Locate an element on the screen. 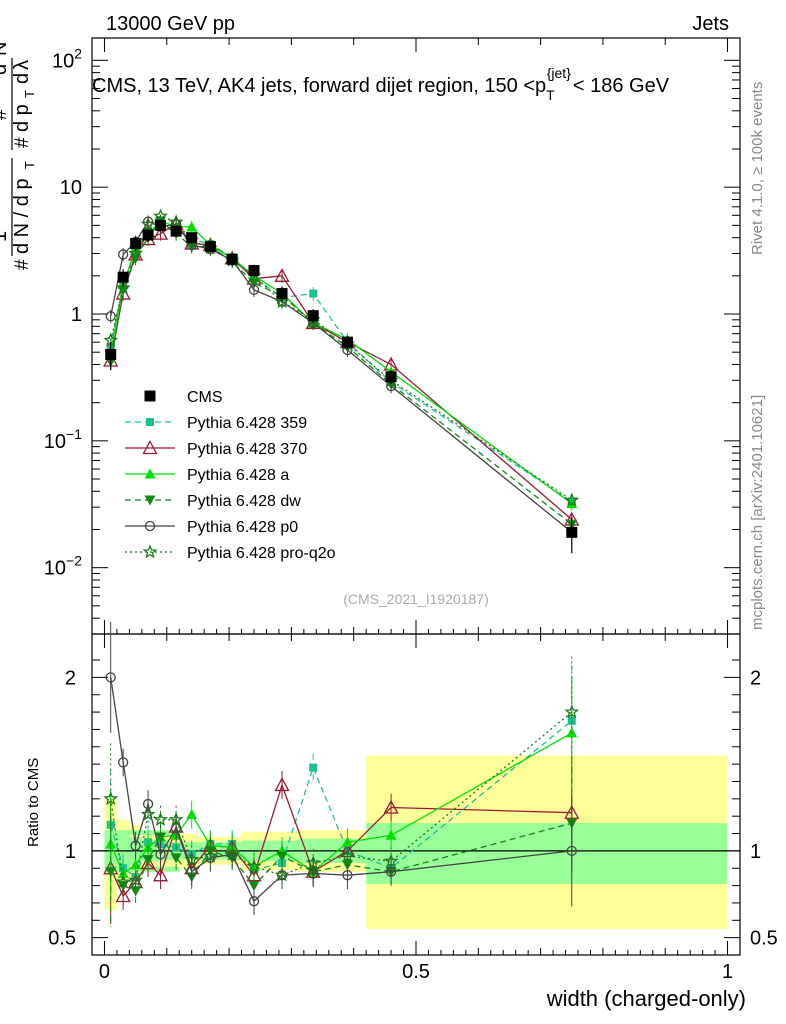  y-tick-label-ratio-right: 0.5 is located at coordinates (764, 939).